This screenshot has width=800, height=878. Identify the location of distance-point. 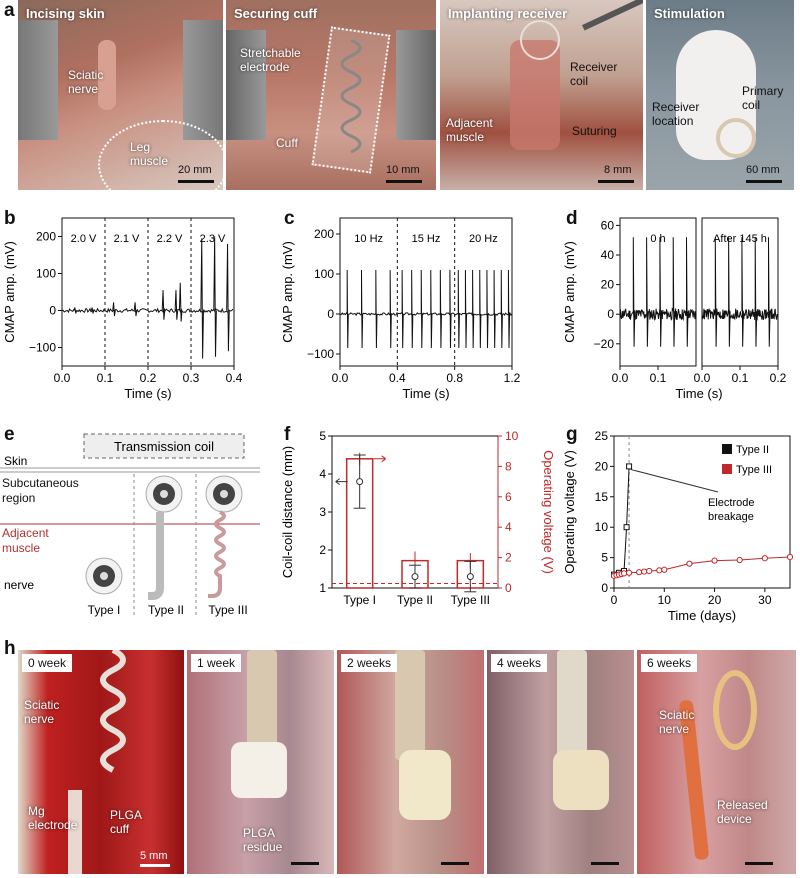
(415, 577).